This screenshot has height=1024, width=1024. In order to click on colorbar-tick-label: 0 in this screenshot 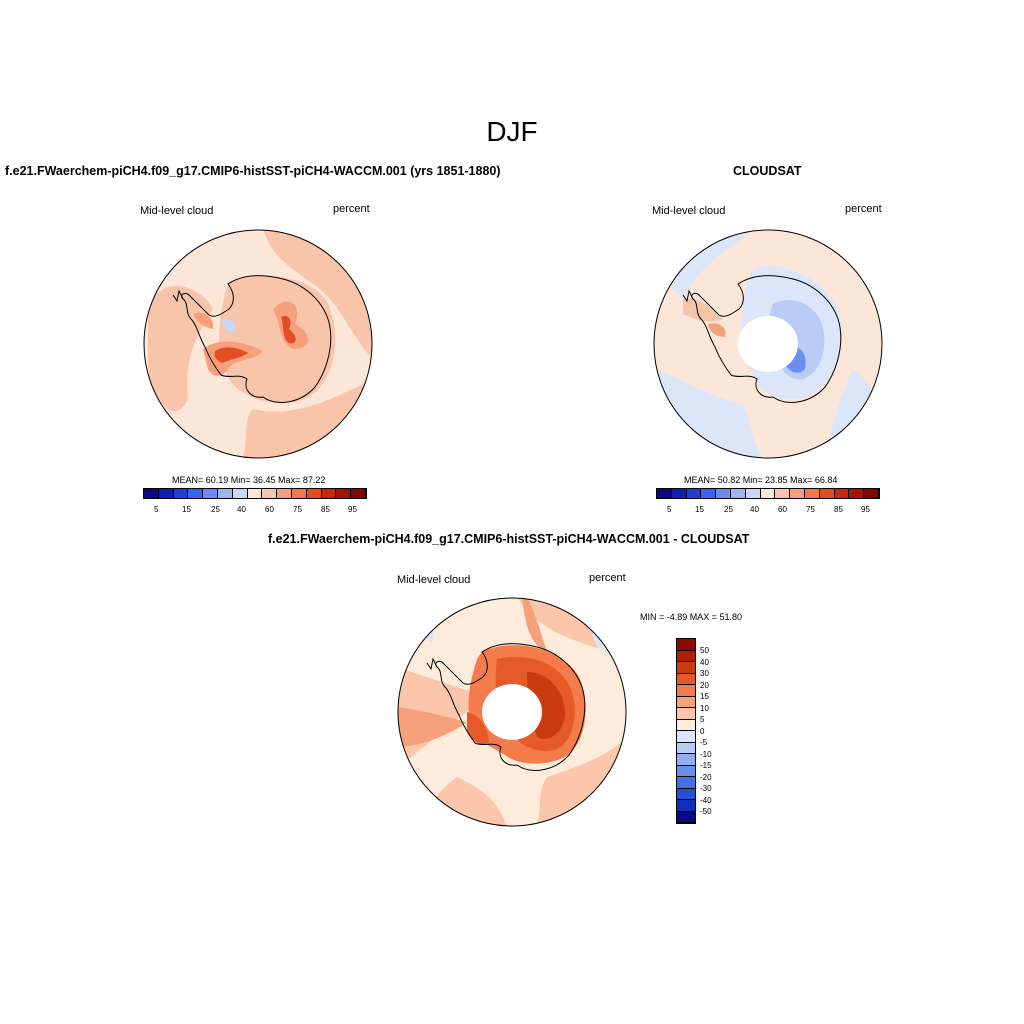, I will do `click(702, 731)`.